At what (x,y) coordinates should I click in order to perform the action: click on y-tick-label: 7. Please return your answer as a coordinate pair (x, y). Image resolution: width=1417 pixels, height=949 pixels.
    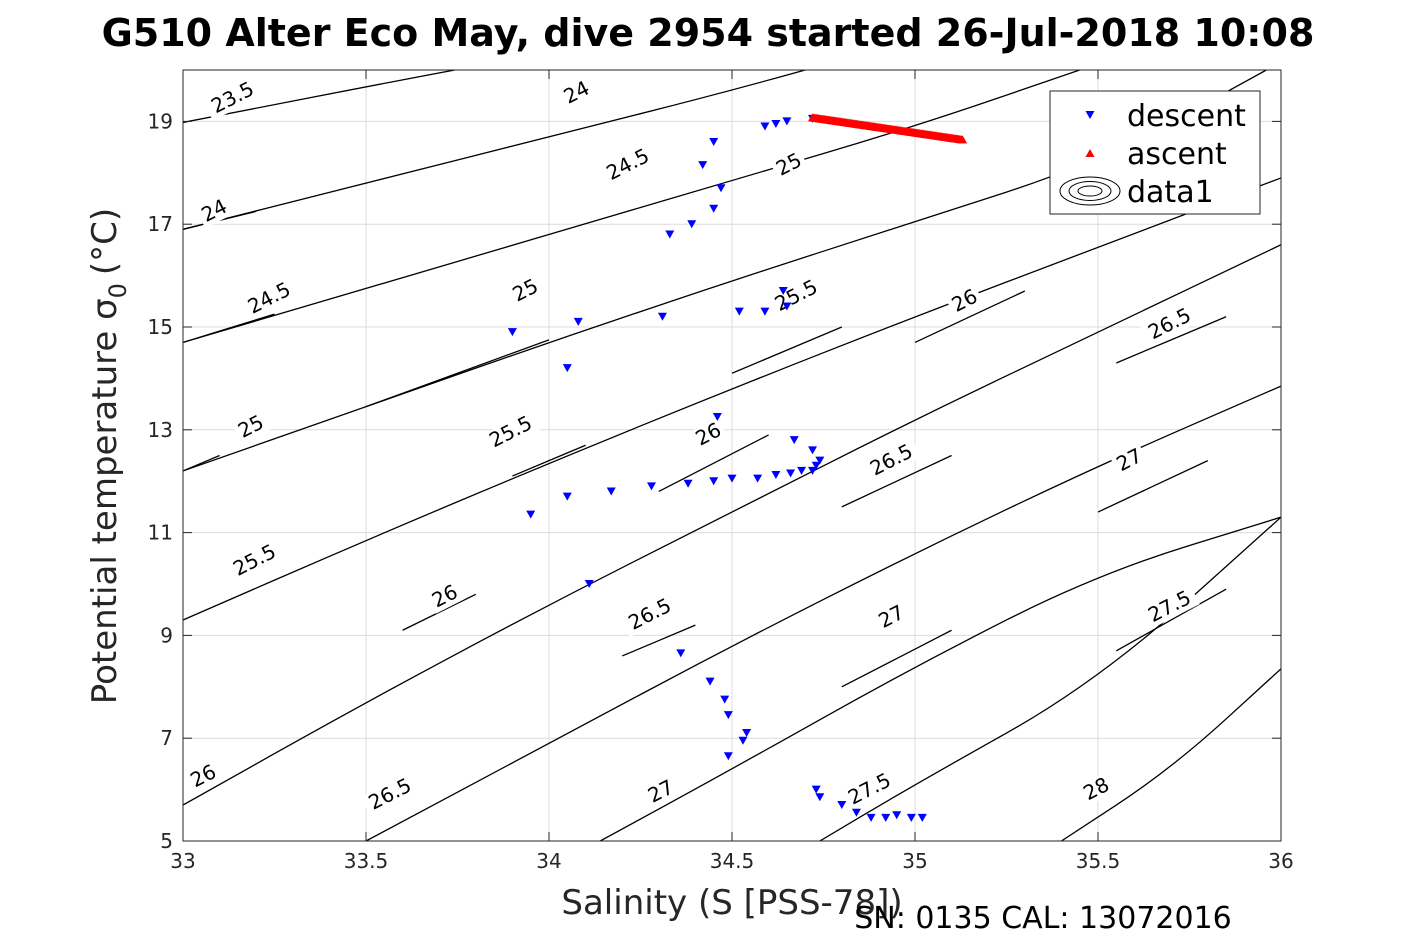
    Looking at the image, I should click on (166, 738).